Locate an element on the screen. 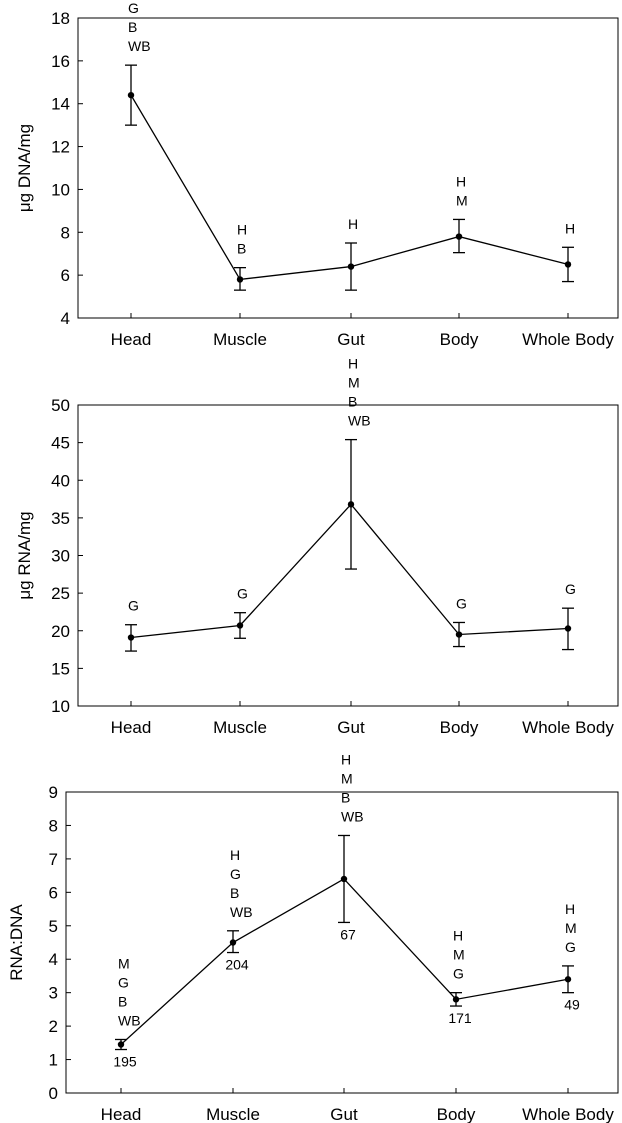 The image size is (622, 1123). annotation-2-1-3: WB is located at coordinates (241, 912).